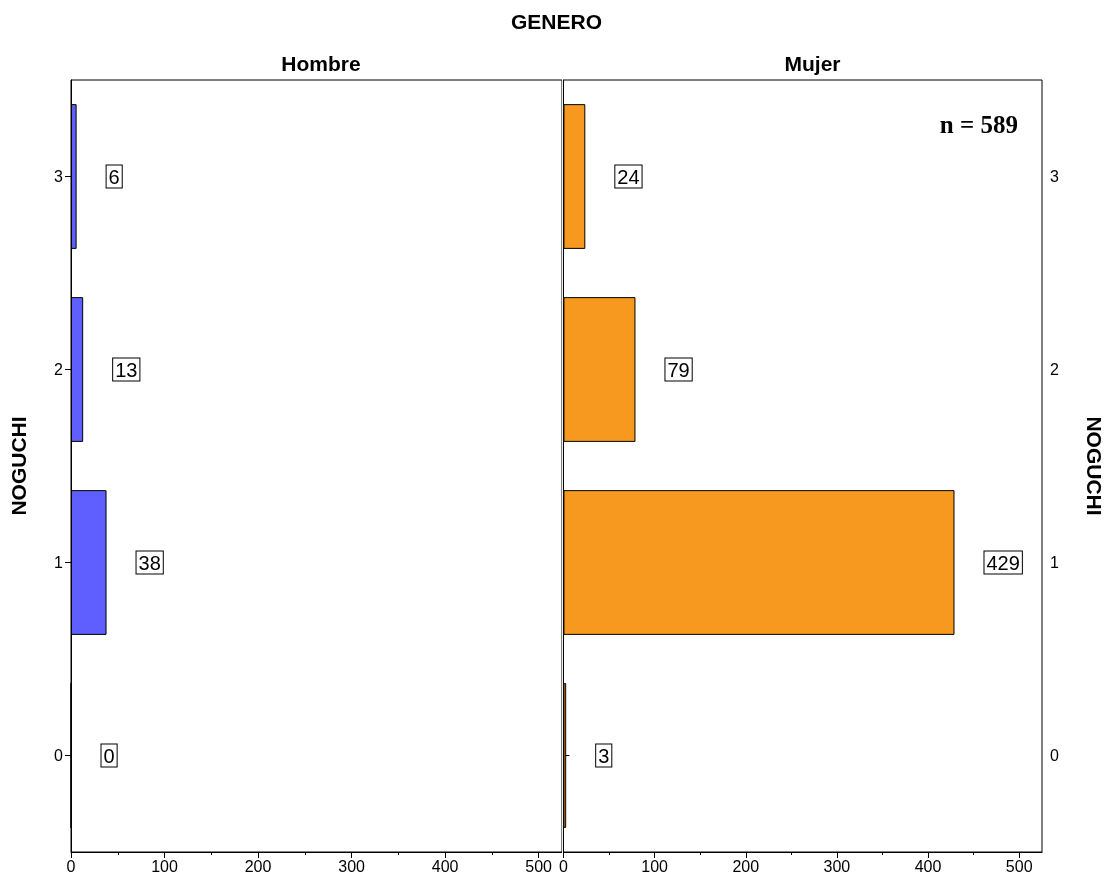 The height and width of the screenshot is (892, 1113). Describe the element at coordinates (1003, 562) in the screenshot. I see `data-label: 429` at that location.